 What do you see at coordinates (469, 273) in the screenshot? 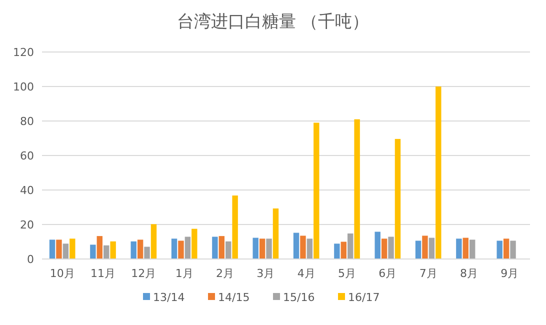
I see `x-tick-label: 8月` at bounding box center [469, 273].